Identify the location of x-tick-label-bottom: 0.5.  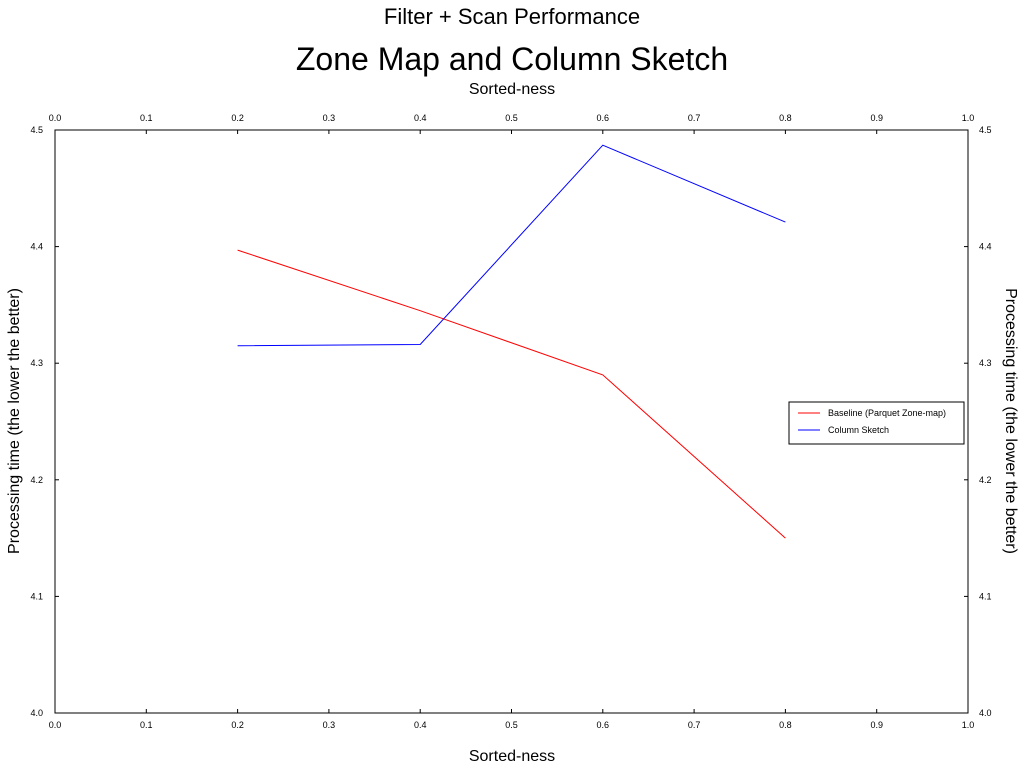
(511, 725).